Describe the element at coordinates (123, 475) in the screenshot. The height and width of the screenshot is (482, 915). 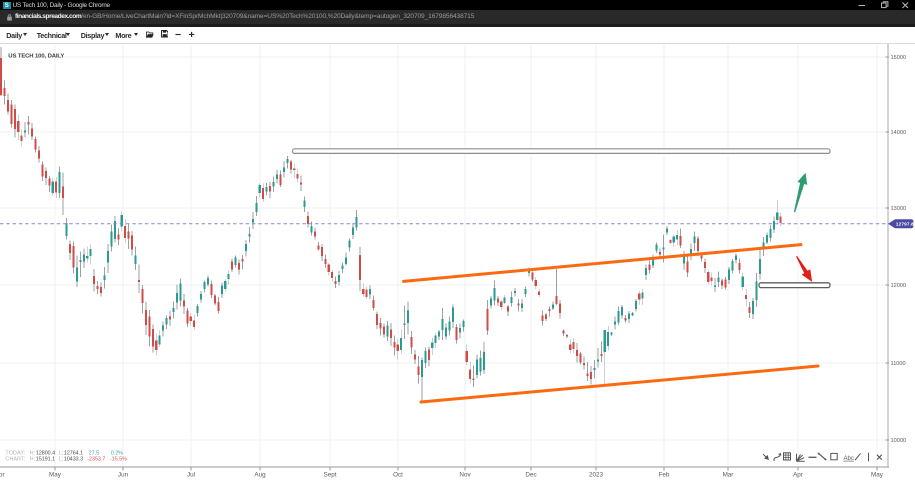
I see `svg-text: Jun` at that location.